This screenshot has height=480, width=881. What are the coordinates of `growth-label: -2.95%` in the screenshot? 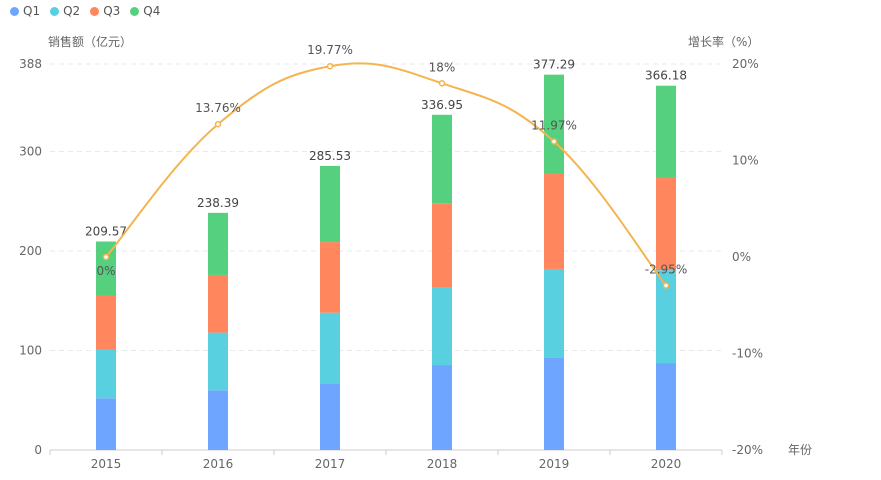 It's located at (666, 269).